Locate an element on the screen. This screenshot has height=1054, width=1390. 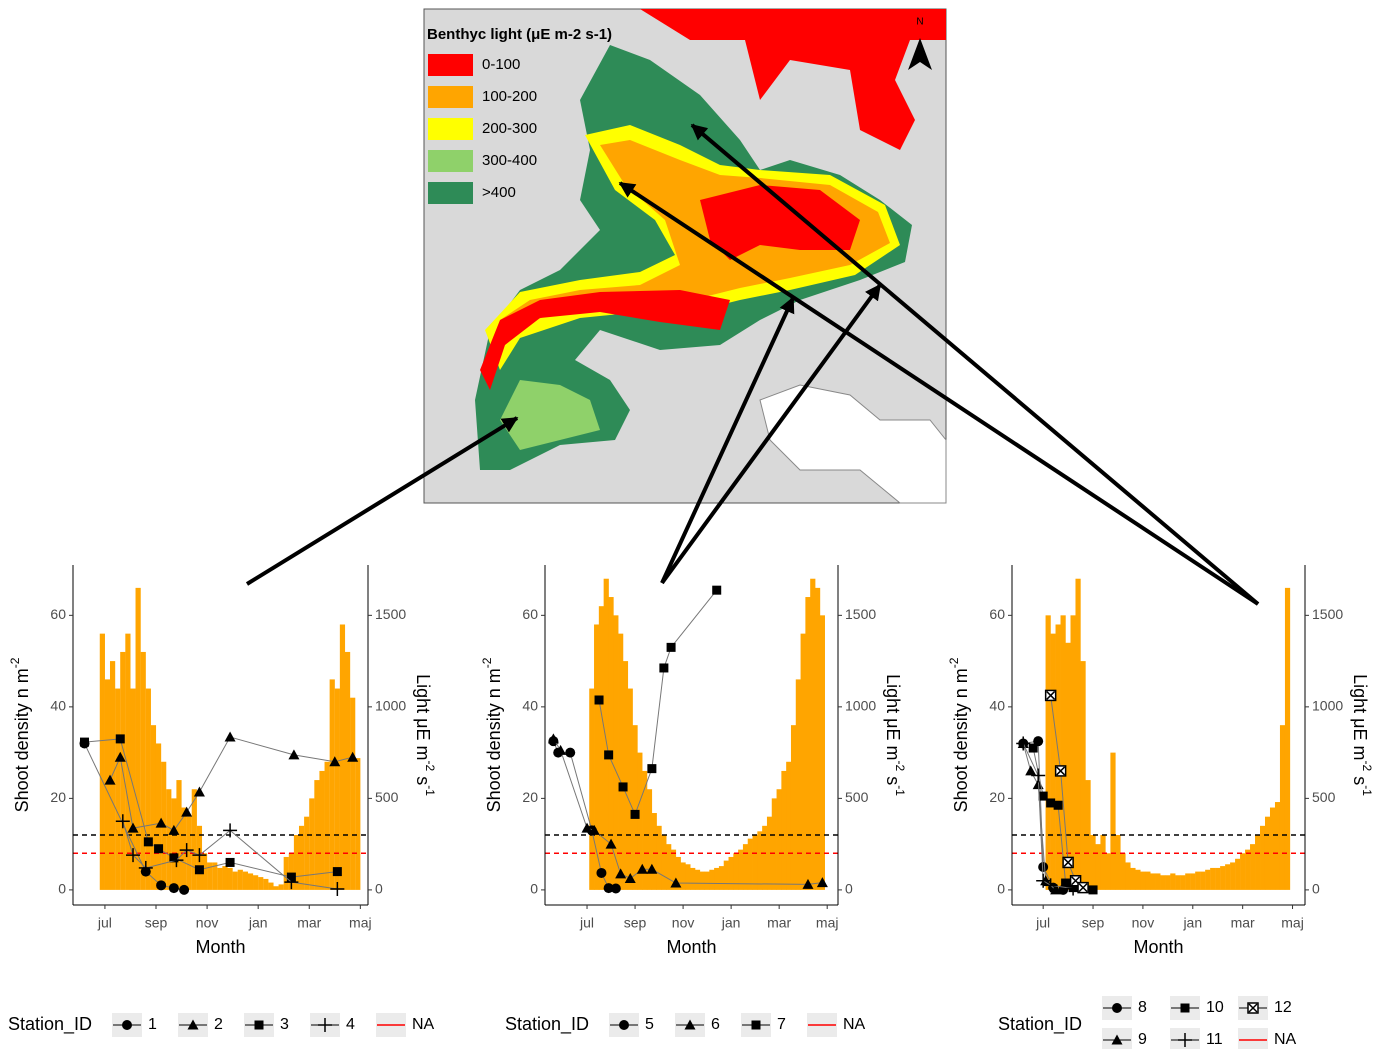
y-axis-title: Shoot density n m-2 is located at coordinates (20, 734).